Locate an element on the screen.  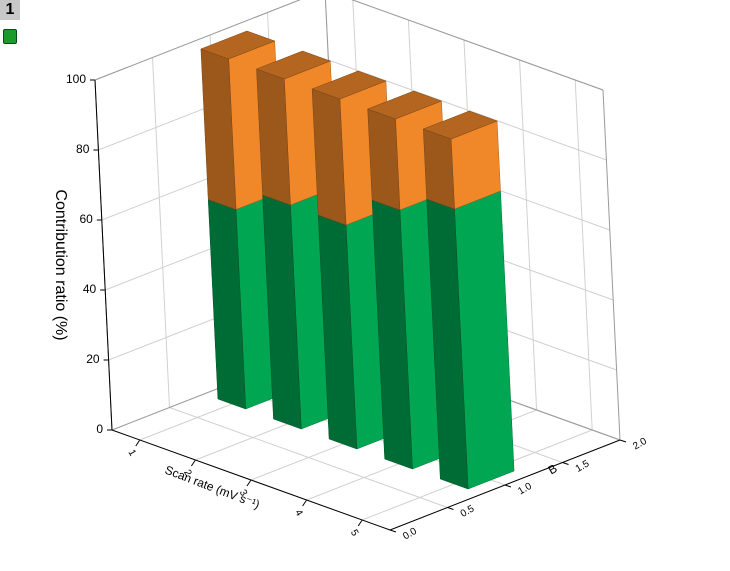
depth-tick-label: 2.0 is located at coordinates (640, 444).